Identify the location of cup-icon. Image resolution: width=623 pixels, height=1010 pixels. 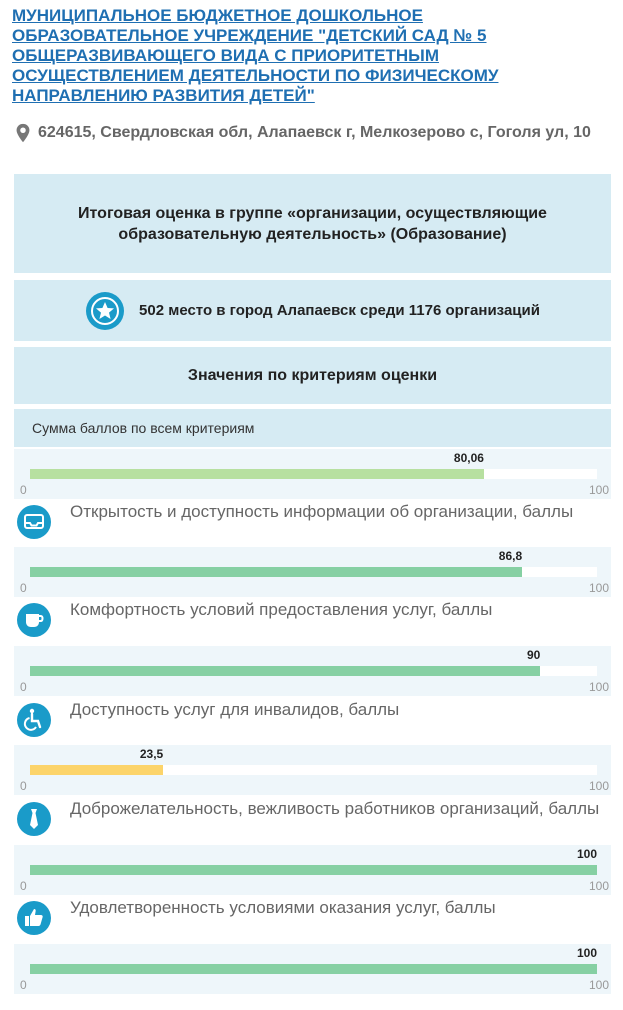
(34, 620).